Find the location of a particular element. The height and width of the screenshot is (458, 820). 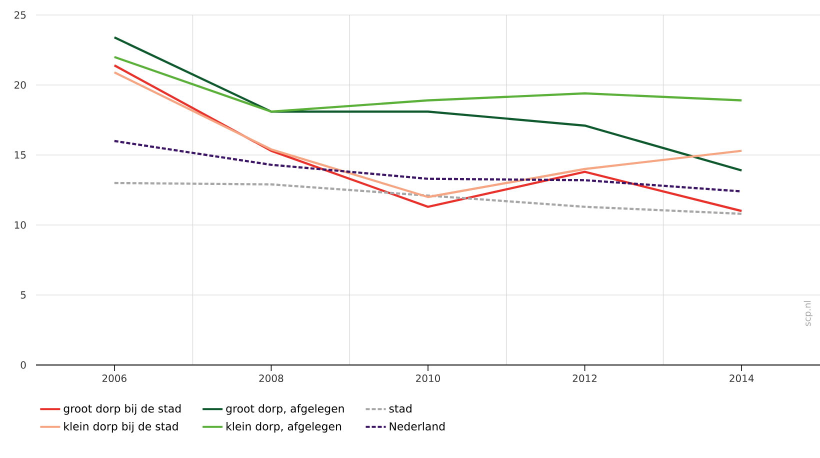

annotation: scp.nl is located at coordinates (808, 313).